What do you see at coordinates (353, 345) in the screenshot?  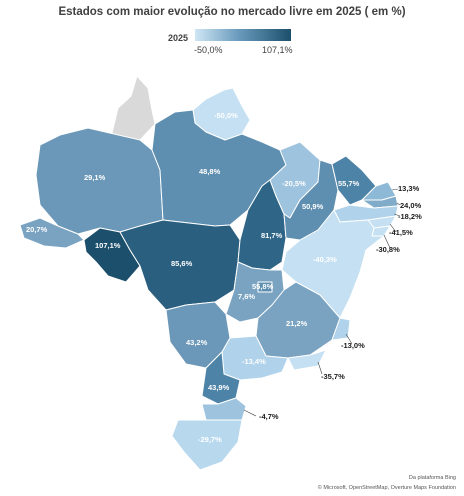 I see `label-es: -13,0%` at bounding box center [353, 345].